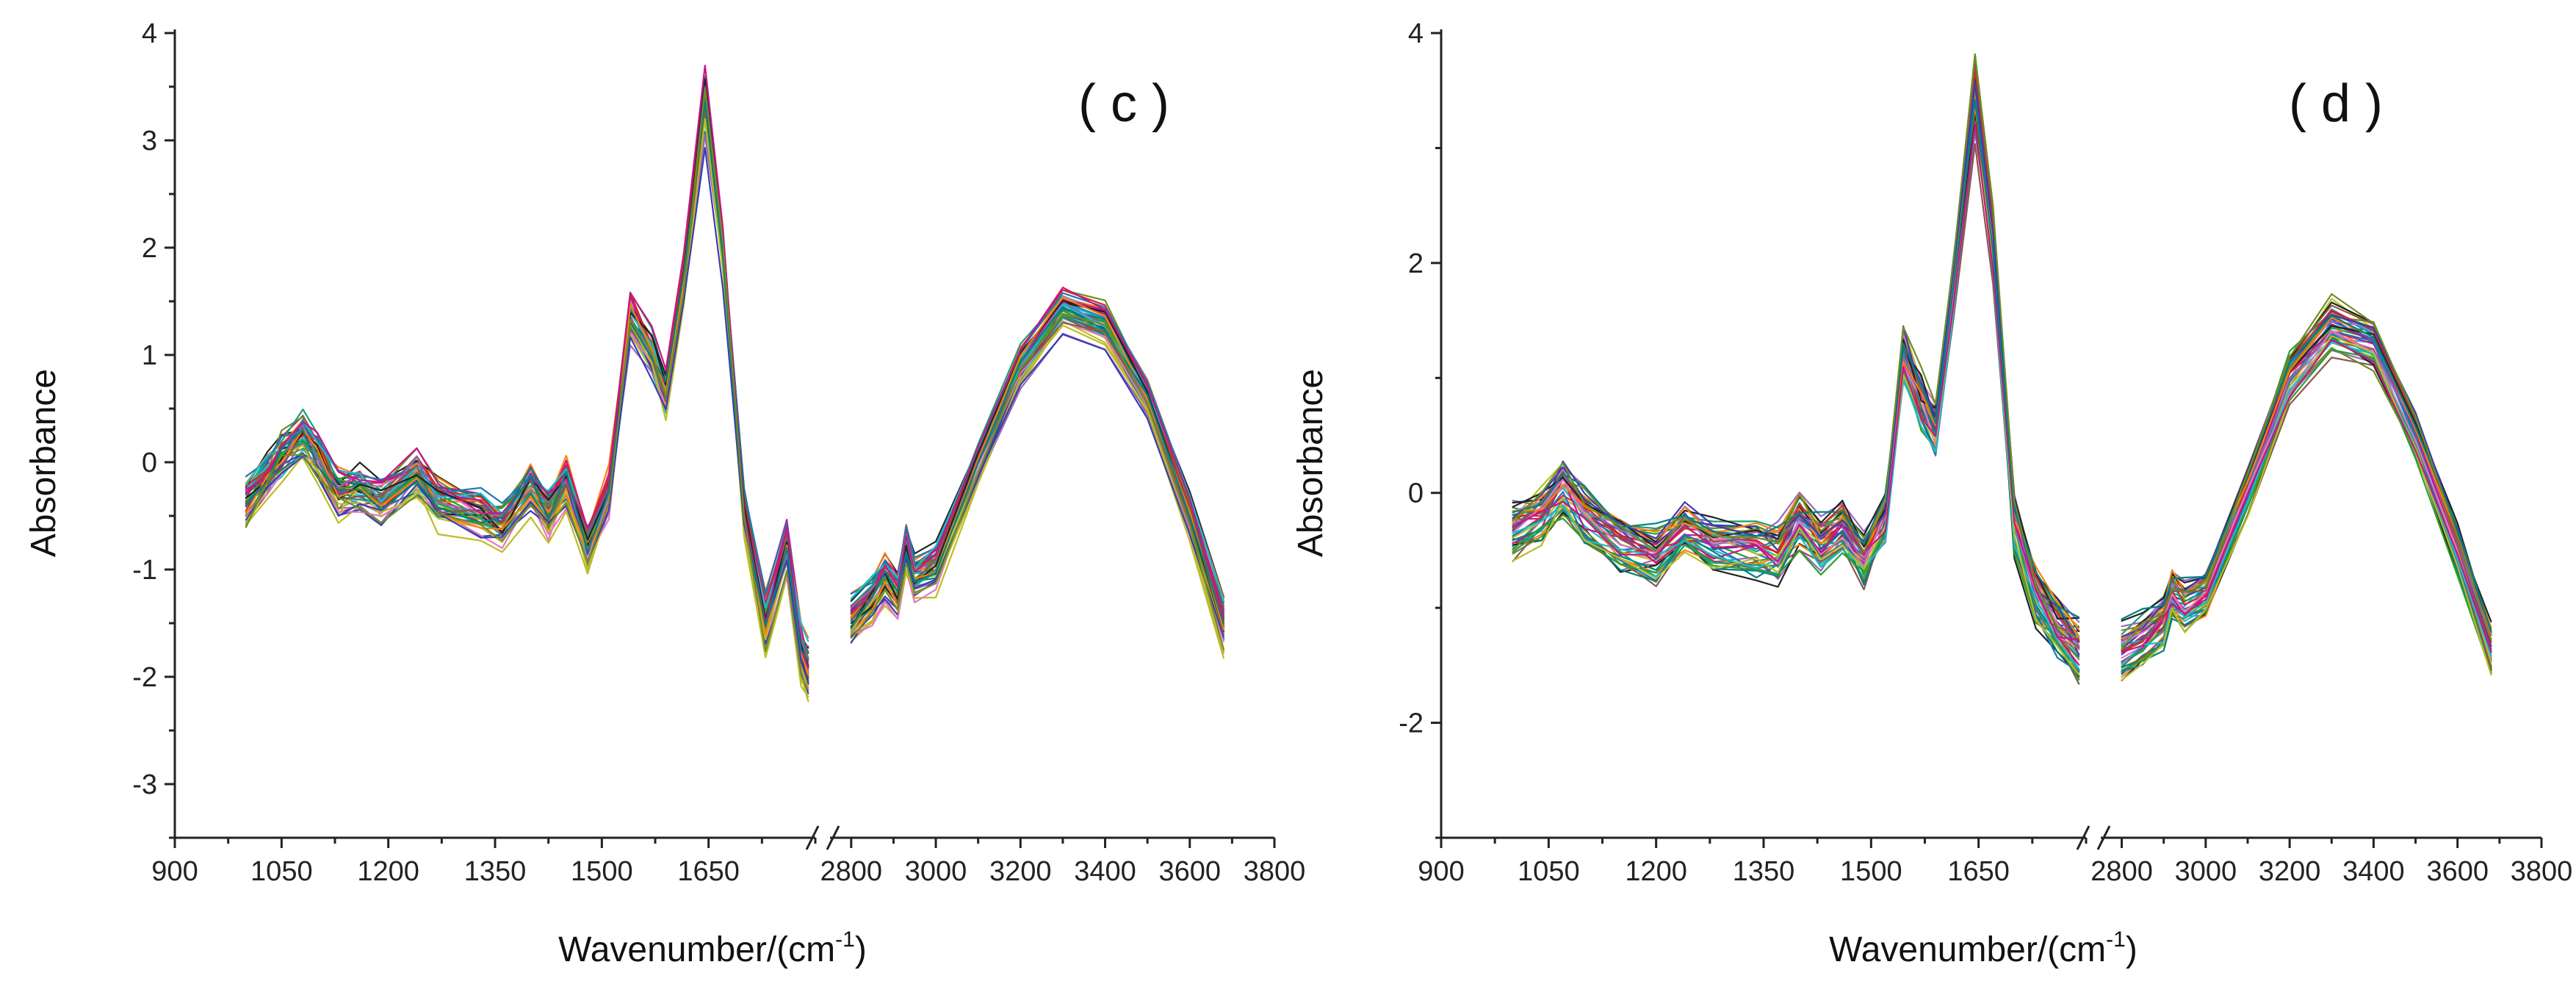 This screenshot has width=2576, height=984. I want to click on panel-label: ( d ), so click(2336, 104).